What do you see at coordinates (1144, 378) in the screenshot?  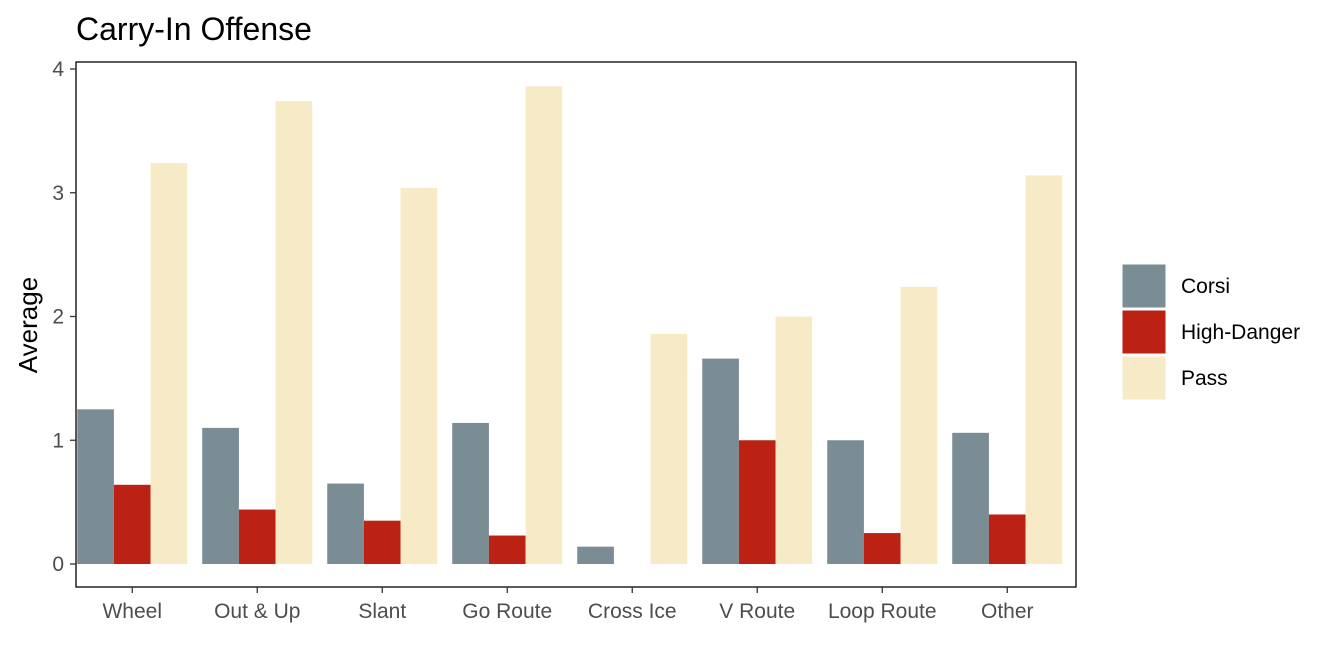 I see `legend-key-pass` at bounding box center [1144, 378].